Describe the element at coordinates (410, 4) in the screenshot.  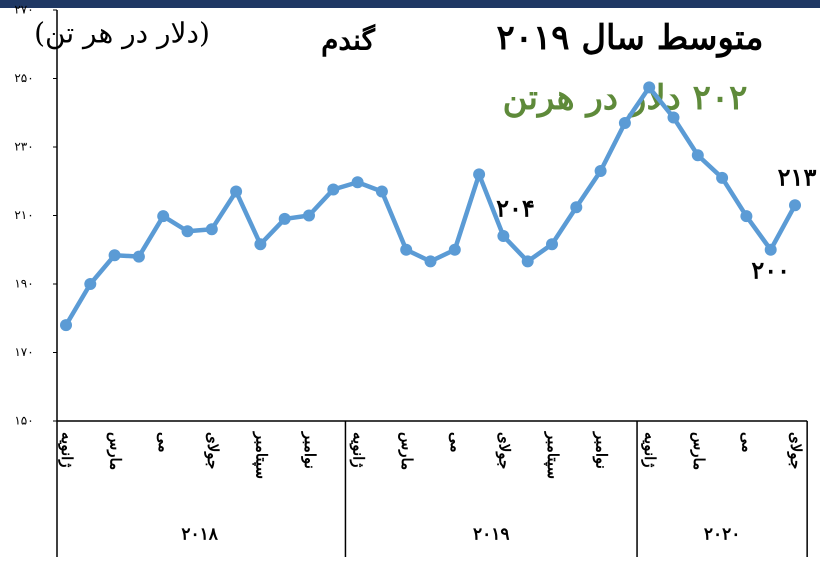
I see `top-bar` at that location.